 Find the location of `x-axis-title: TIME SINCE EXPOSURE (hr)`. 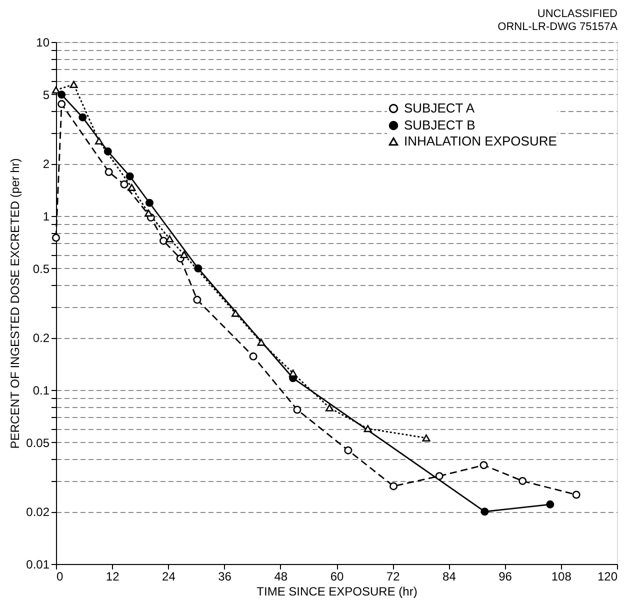

x-axis-title: TIME SINCE EXPOSURE (hr) is located at coordinates (337, 591).